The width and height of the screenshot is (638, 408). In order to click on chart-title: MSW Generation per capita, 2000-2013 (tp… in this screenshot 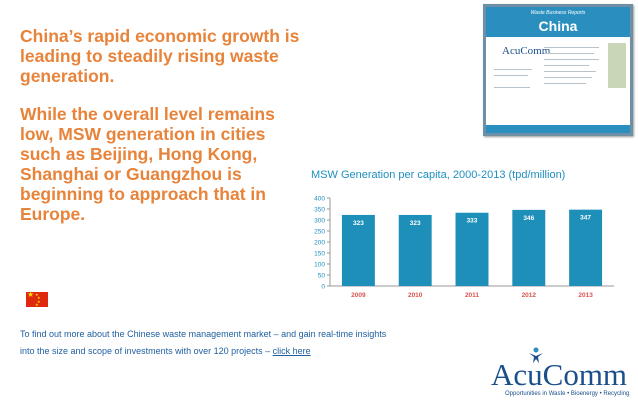, I will do `click(438, 175)`.